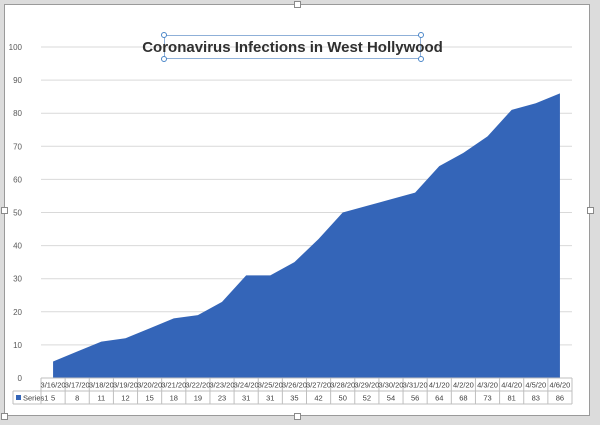  What do you see at coordinates (17, 113) in the screenshot?
I see `y-tick-label: 80` at bounding box center [17, 113].